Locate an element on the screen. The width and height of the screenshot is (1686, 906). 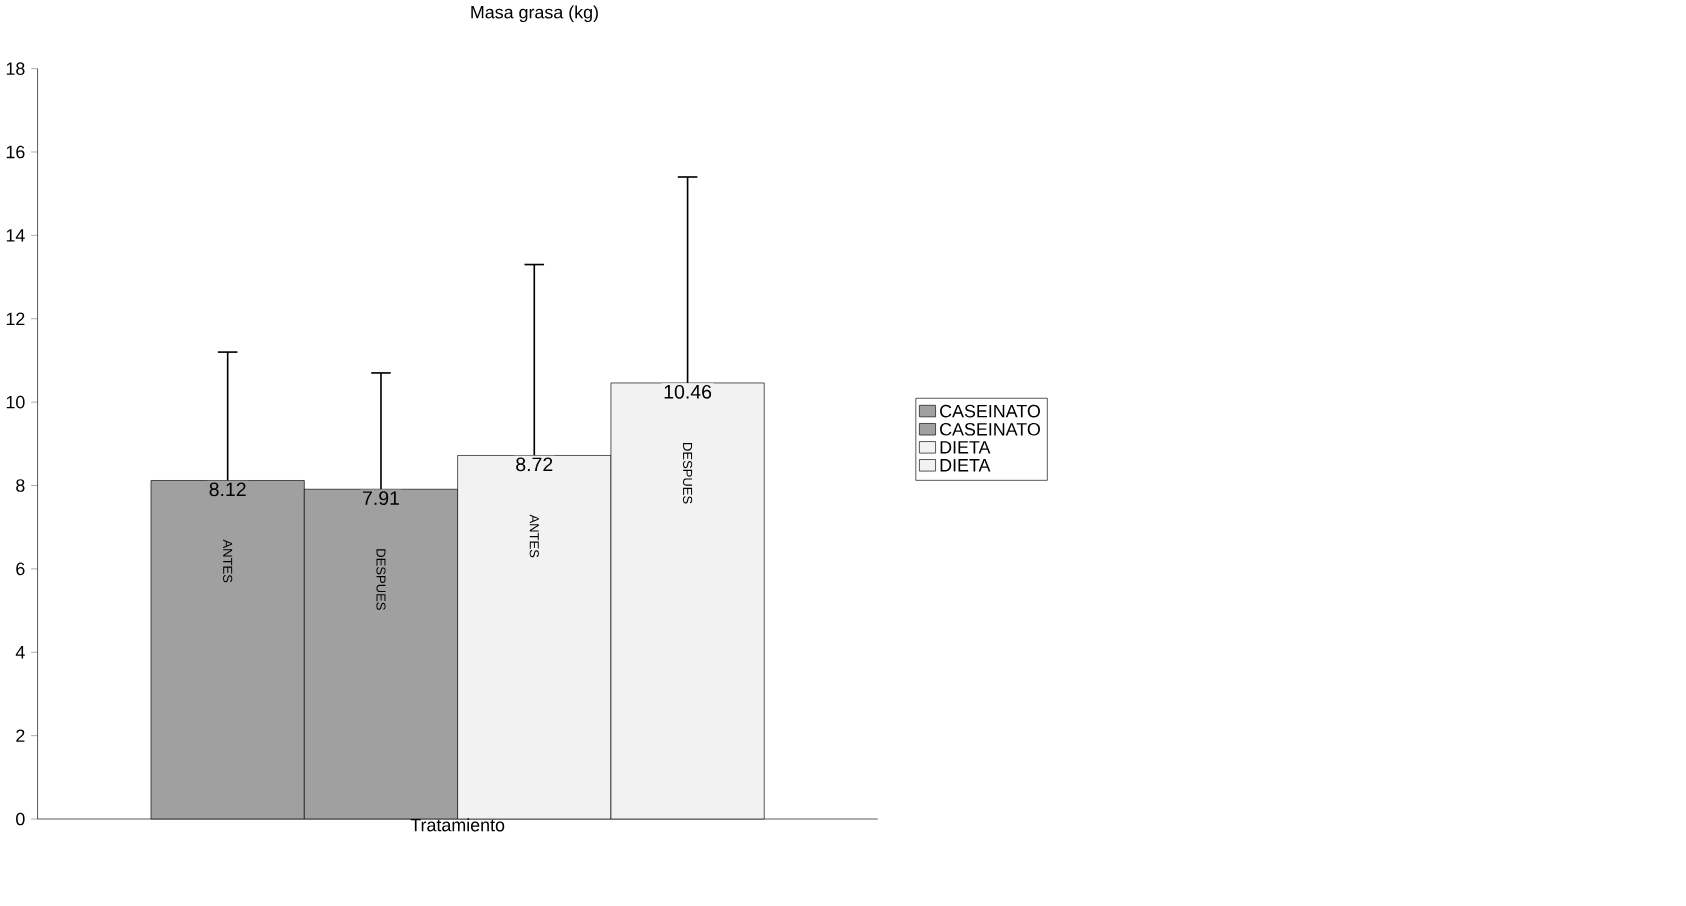
data-label: 8.72 is located at coordinates (534, 464).